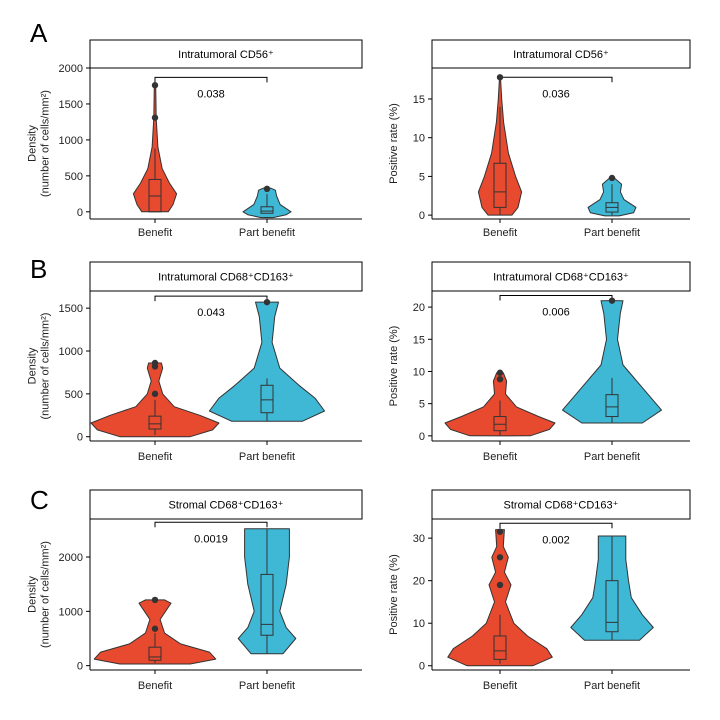  I want to click on p-value-label: 0.0019, so click(211, 539).